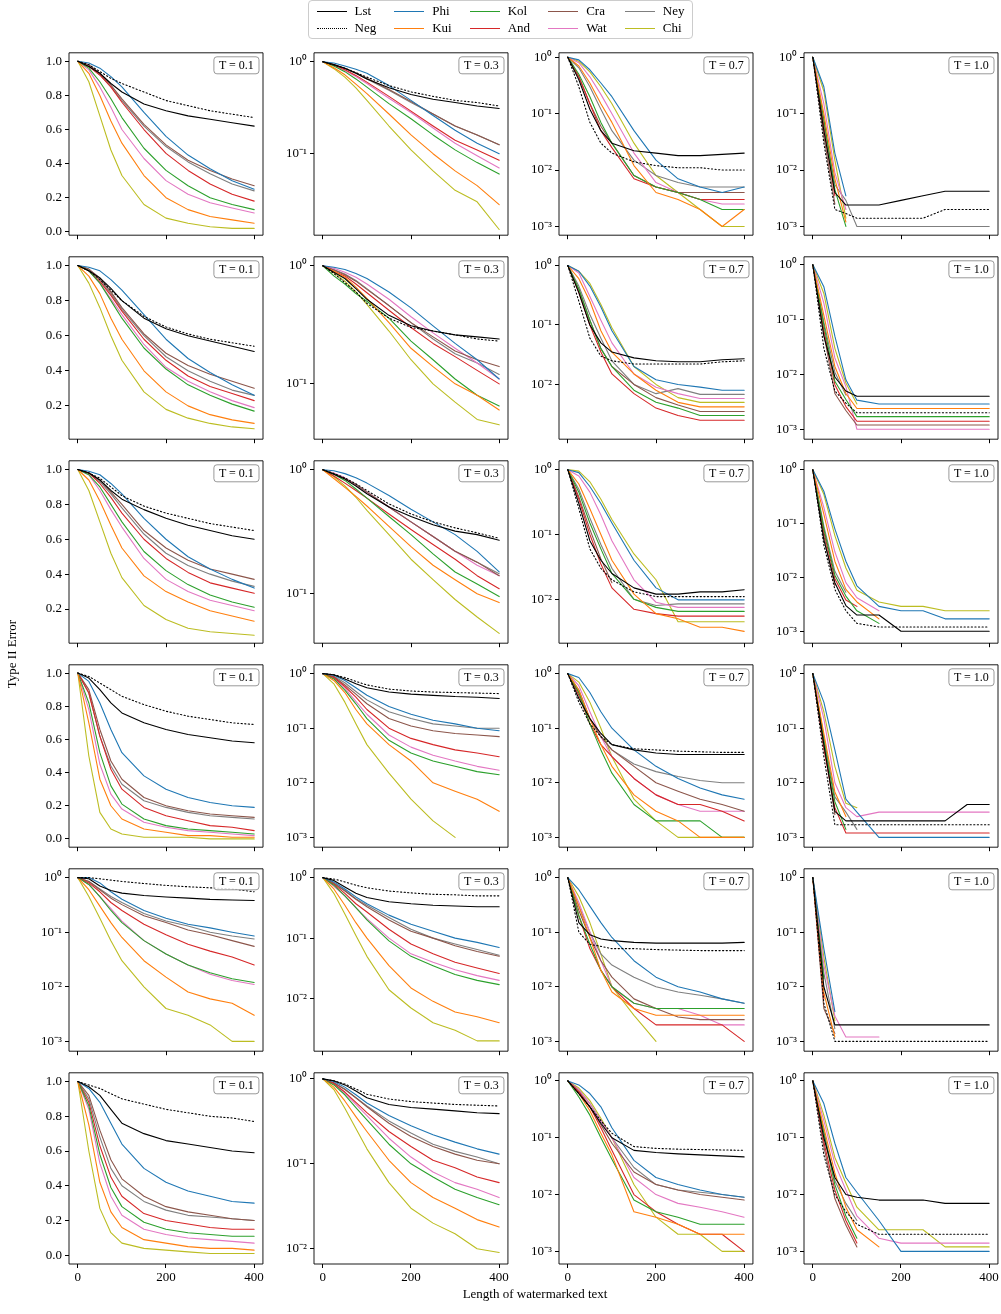  I want to click on legend-label: Kui, so click(442, 28).